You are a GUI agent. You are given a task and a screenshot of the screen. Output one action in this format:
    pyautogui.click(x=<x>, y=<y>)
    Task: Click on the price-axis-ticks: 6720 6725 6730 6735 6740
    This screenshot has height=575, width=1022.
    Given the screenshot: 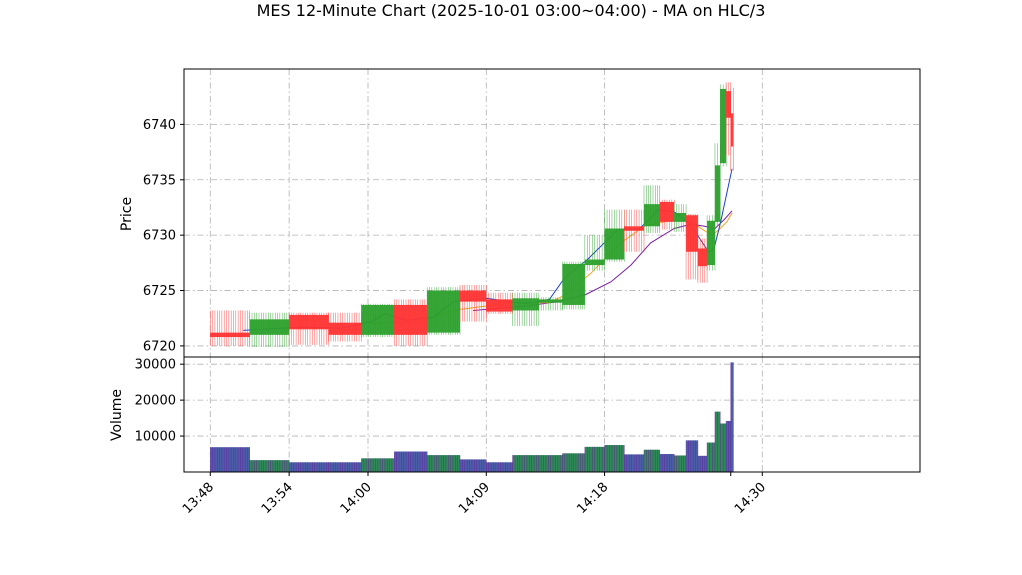 What is the action you would take?
    pyautogui.click(x=163, y=236)
    